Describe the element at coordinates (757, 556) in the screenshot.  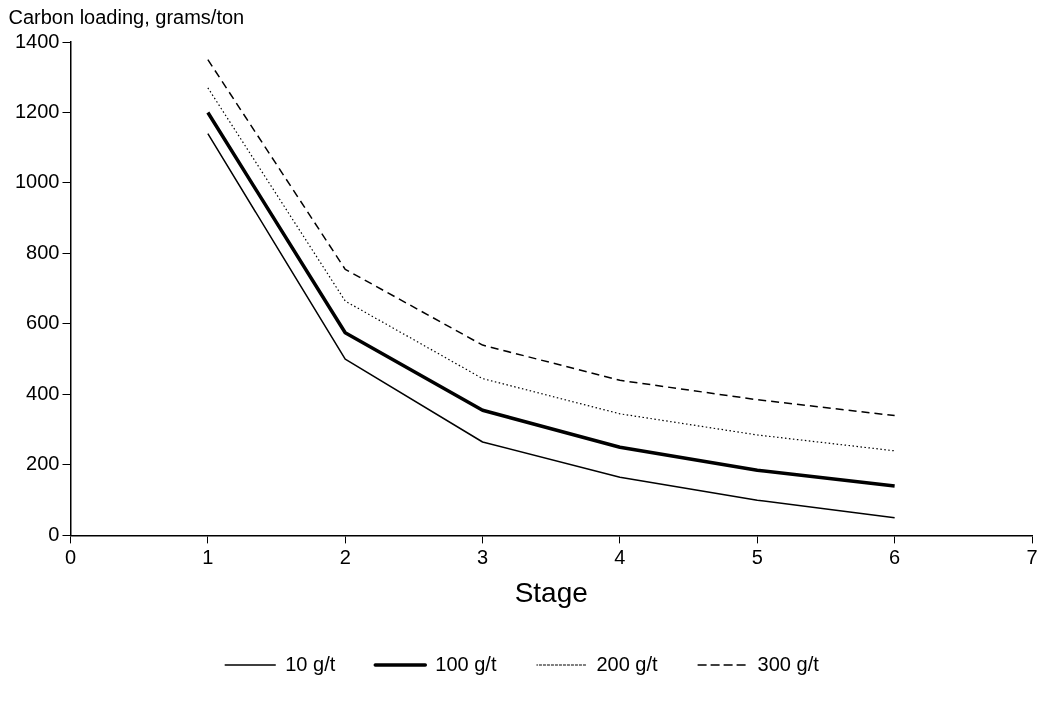
I see `x-tick-label: 5` at that location.